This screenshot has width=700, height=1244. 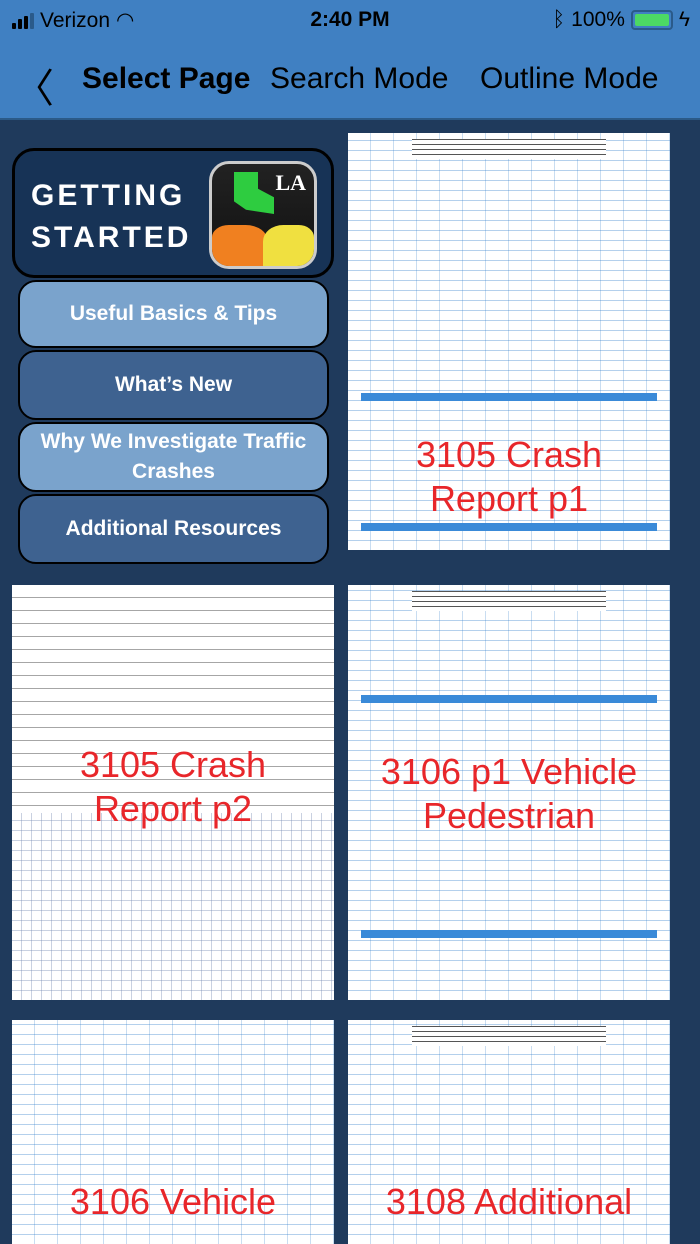 I want to click on title-line2: STARTED, so click(x=111, y=237).